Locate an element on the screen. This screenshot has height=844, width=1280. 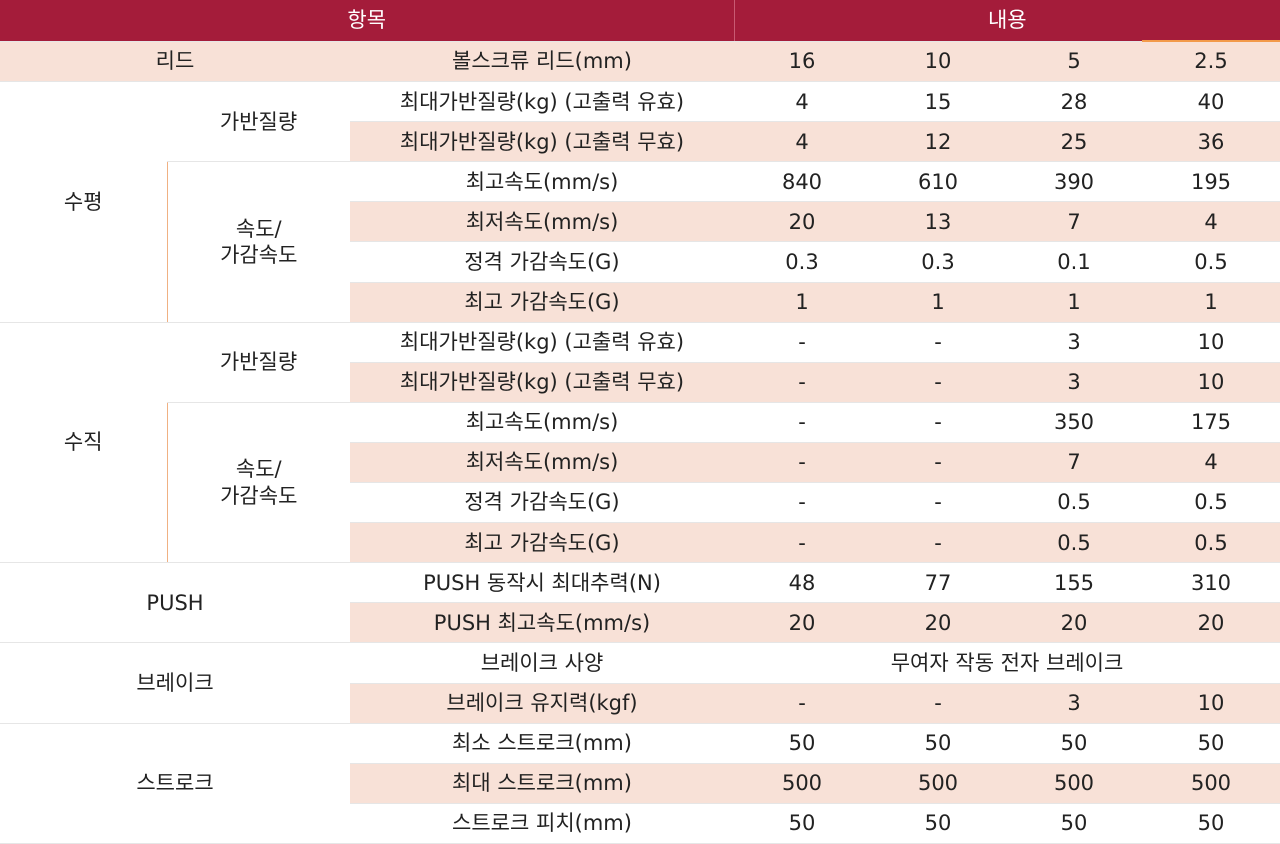
value-cell: 15 is located at coordinates (938, 102).